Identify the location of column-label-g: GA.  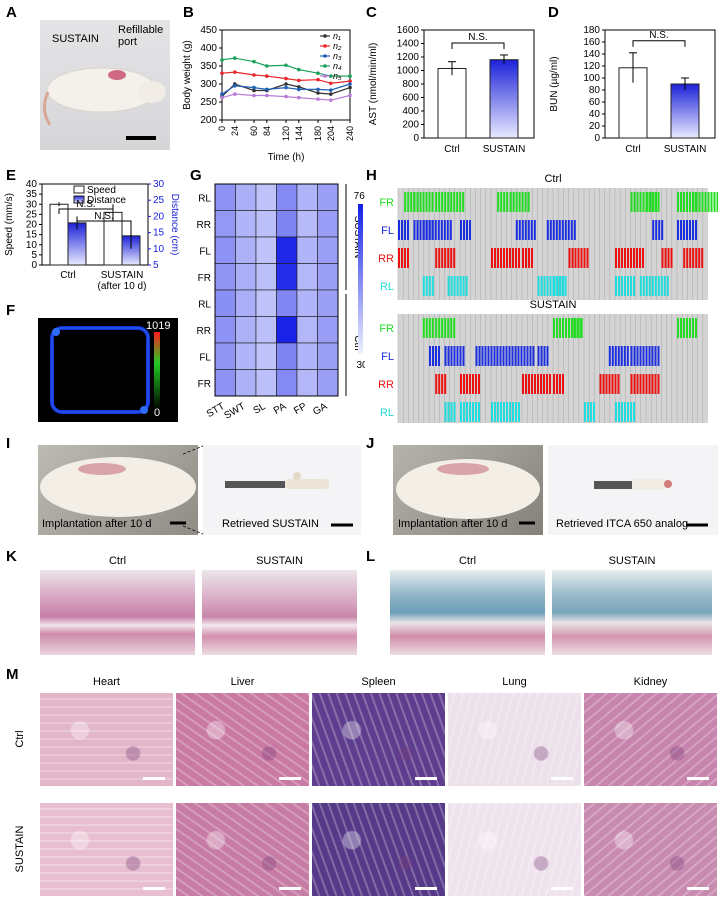
(320, 409).